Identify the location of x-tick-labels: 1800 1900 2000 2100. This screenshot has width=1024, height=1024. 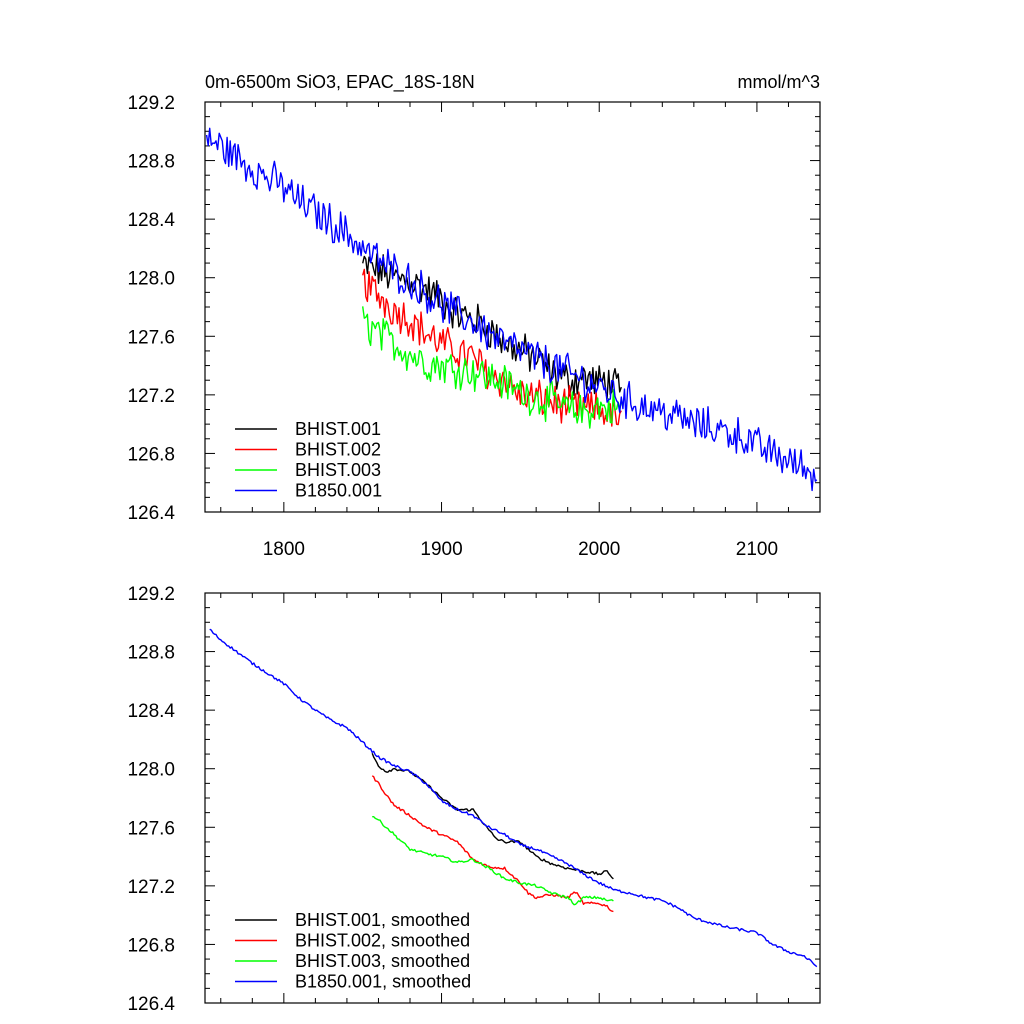
(520, 549).